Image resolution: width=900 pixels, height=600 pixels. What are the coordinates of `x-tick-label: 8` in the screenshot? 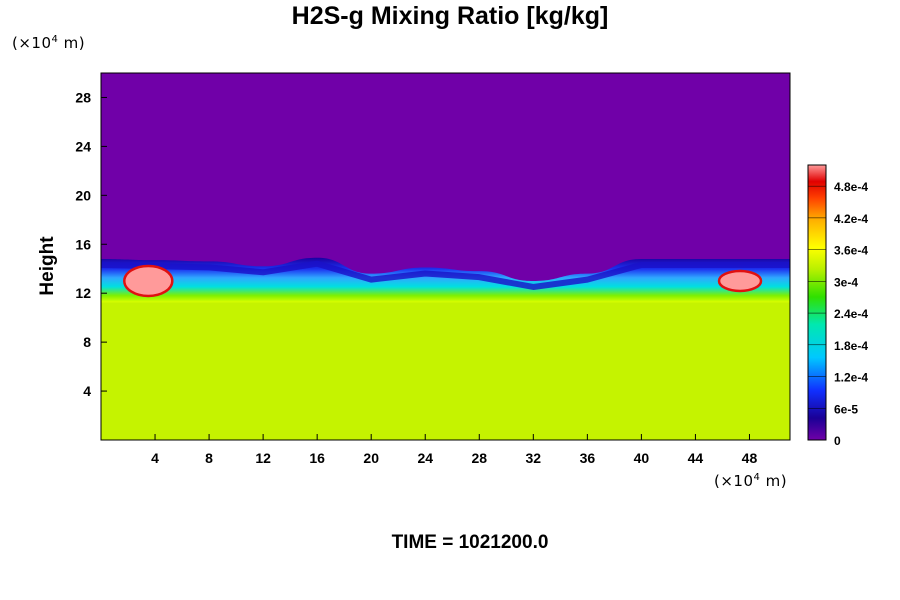 It's located at (209, 458).